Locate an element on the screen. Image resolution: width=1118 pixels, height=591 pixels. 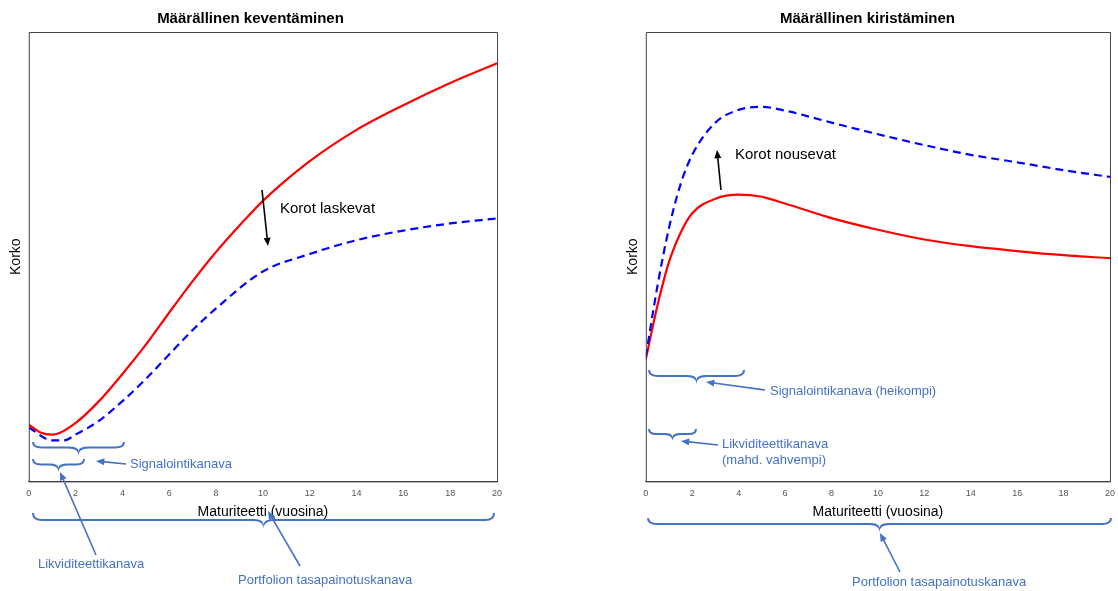
chart-title: Määrällinen keventäminen is located at coordinates (250, 18).